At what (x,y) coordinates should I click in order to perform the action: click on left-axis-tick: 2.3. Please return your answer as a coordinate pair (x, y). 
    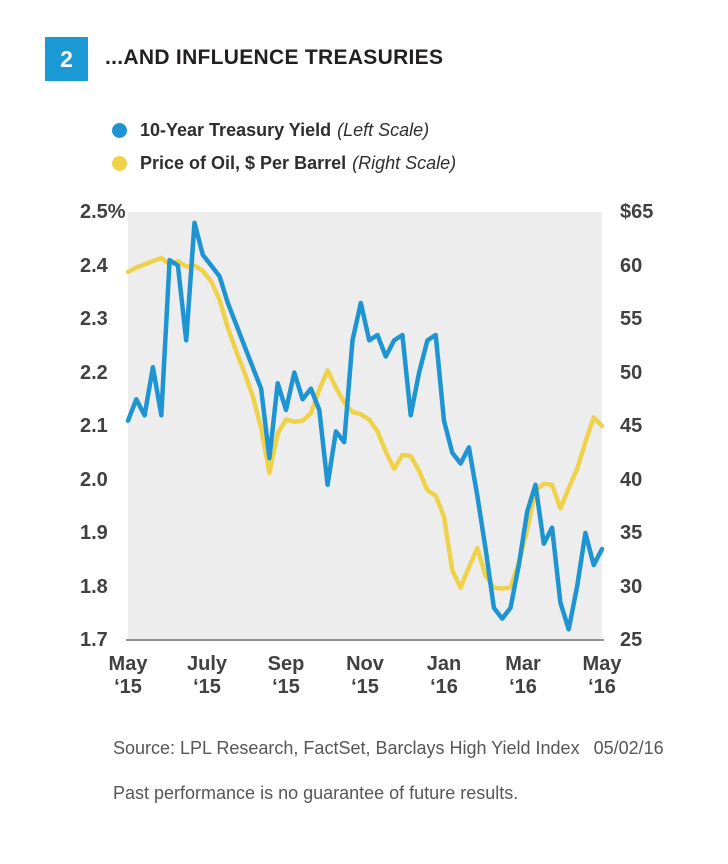
    Looking at the image, I should click on (94, 319).